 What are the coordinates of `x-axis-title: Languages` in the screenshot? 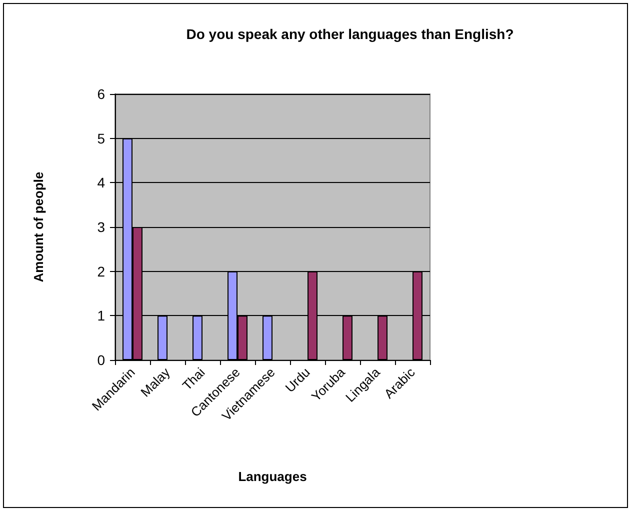 It's located at (272, 476).